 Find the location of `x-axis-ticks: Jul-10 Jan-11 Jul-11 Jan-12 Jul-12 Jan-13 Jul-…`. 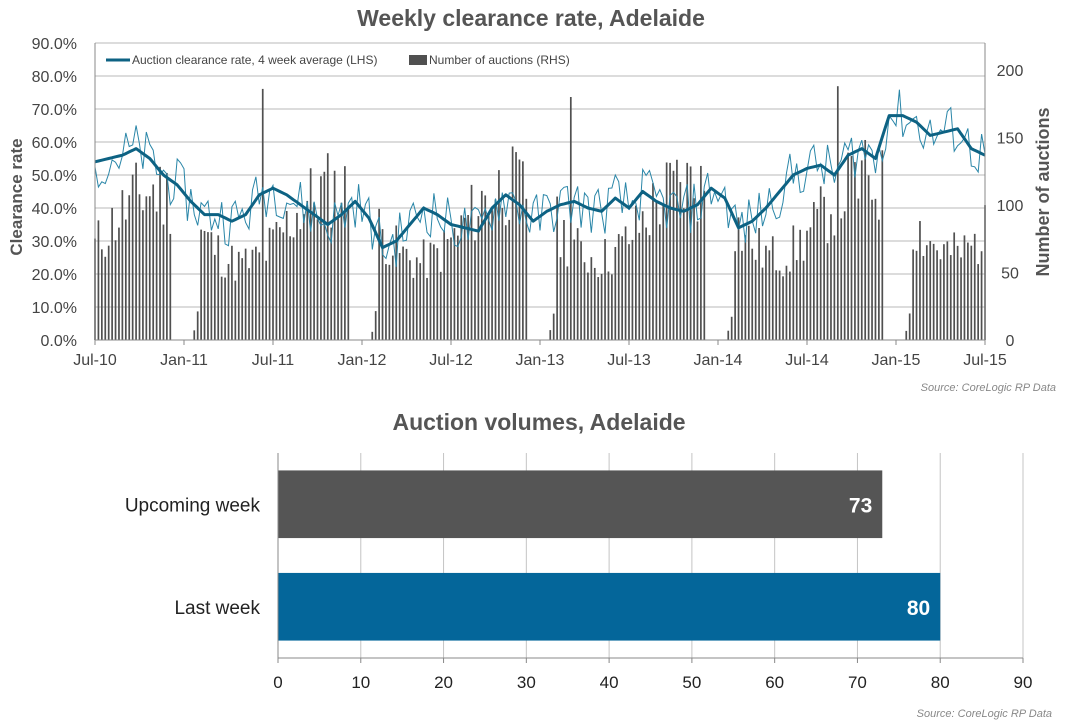

x-axis-ticks: Jul-10 Jan-11 Jul-11 Jan-12 Jul-12 Jan-13 Jul-… is located at coordinates (540, 354).